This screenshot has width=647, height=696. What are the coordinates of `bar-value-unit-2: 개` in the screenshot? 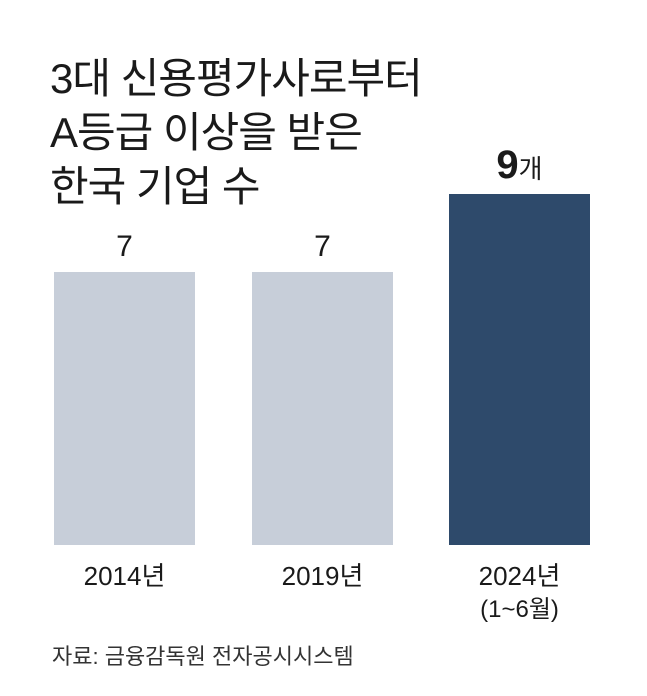 It's located at (531, 169).